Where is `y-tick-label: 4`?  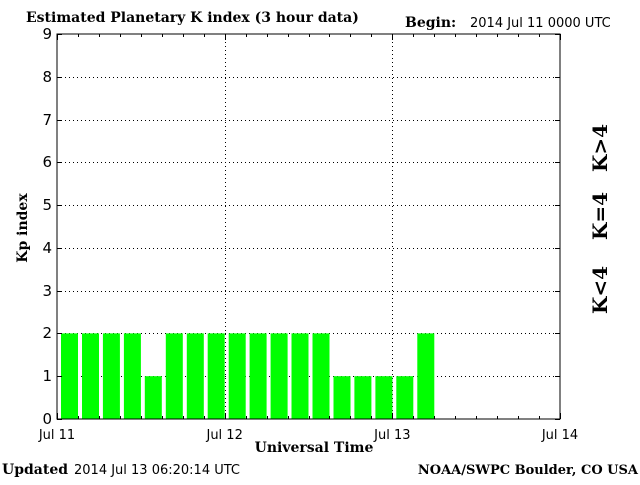
y-tick-label: 4 is located at coordinates (47, 248).